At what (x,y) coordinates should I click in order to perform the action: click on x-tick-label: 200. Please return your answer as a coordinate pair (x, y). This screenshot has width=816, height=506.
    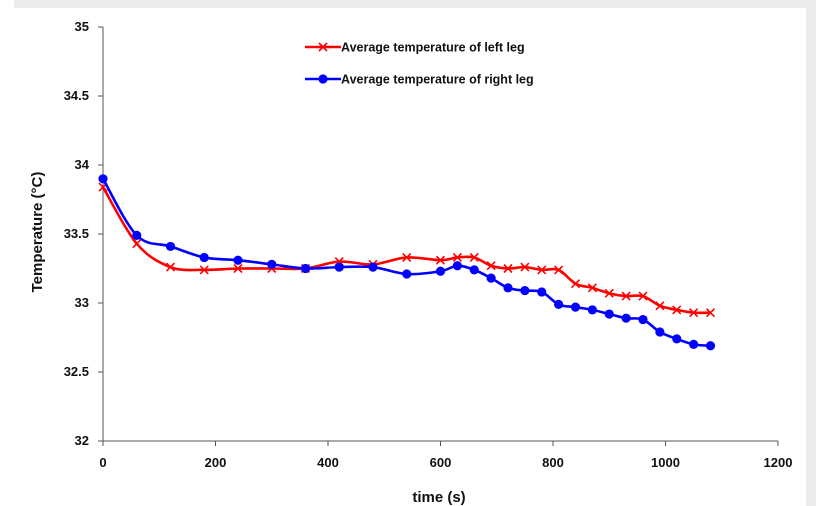
    Looking at the image, I should click on (216, 462).